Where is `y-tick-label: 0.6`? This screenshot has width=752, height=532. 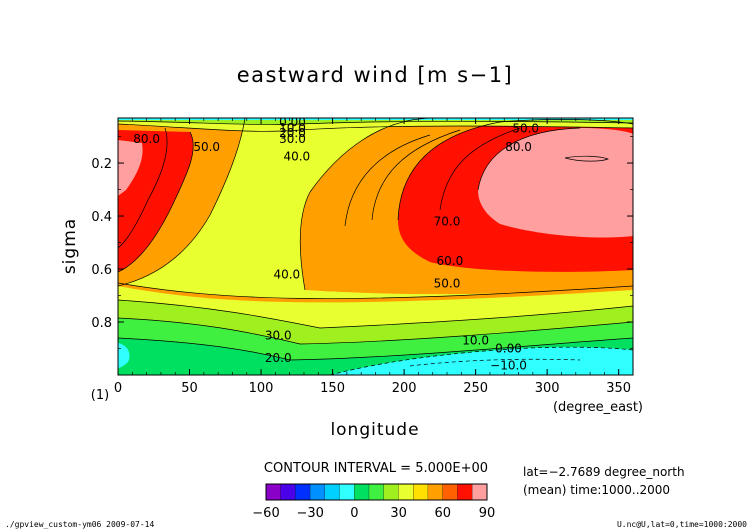
y-tick-label: 0.6 is located at coordinates (101, 270).